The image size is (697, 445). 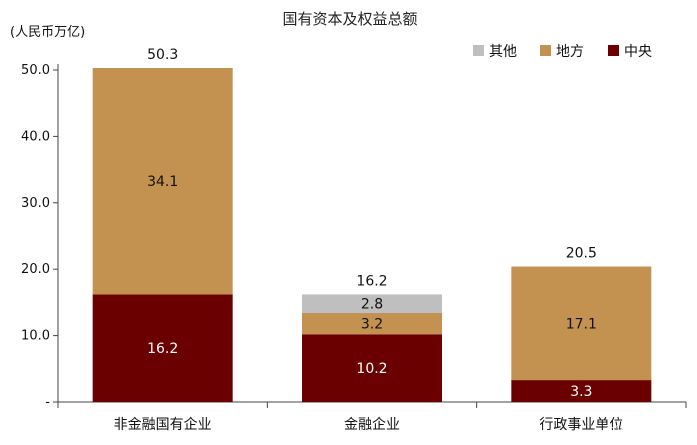 I want to click on x-category-label: 金融企业, so click(x=372, y=424).